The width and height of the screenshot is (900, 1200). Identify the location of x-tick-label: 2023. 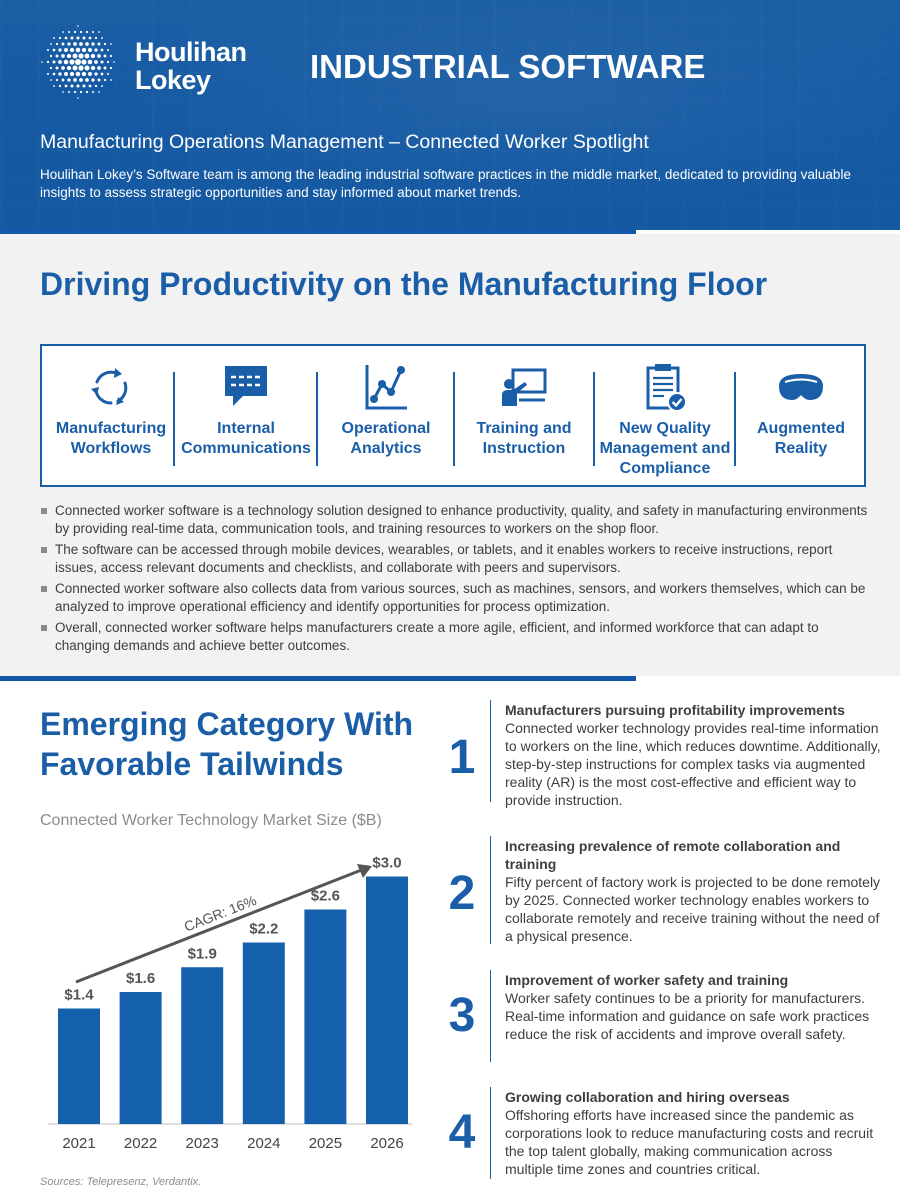
(202, 1143).